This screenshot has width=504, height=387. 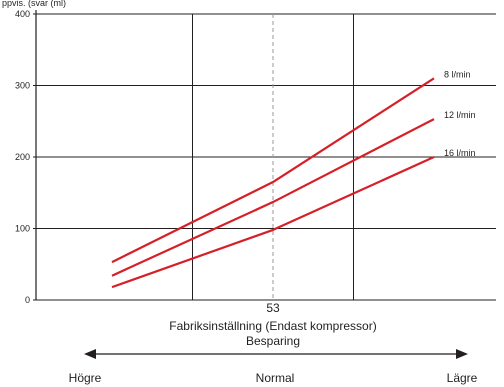 I want to click on label-normal: Normal, so click(x=275, y=378).